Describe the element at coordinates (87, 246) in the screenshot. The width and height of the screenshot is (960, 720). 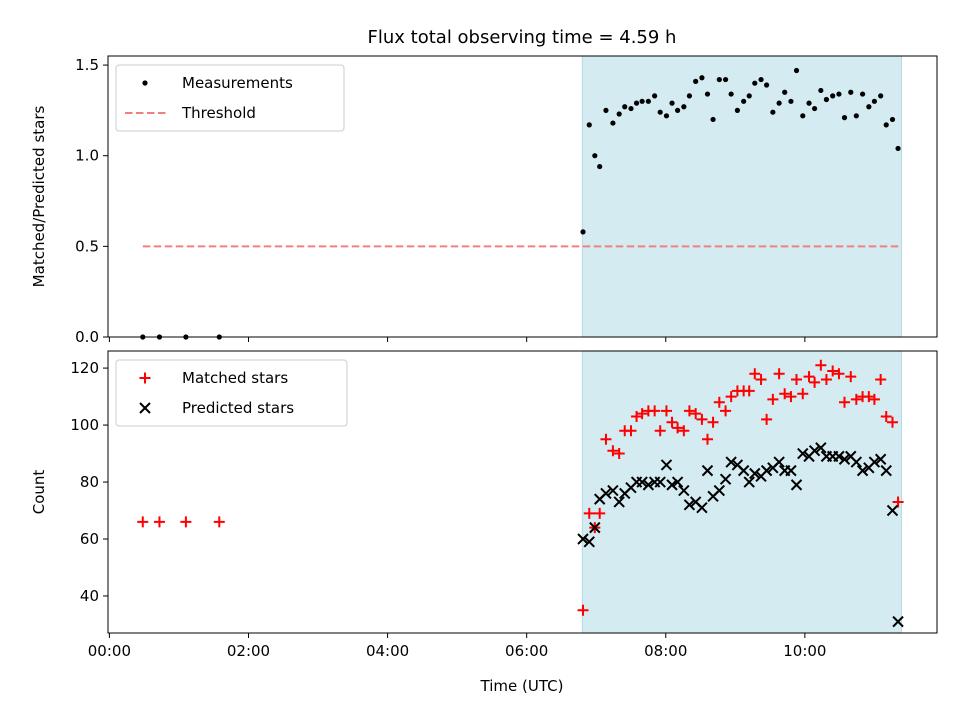
I see `y-tick-label: 0.5` at that location.